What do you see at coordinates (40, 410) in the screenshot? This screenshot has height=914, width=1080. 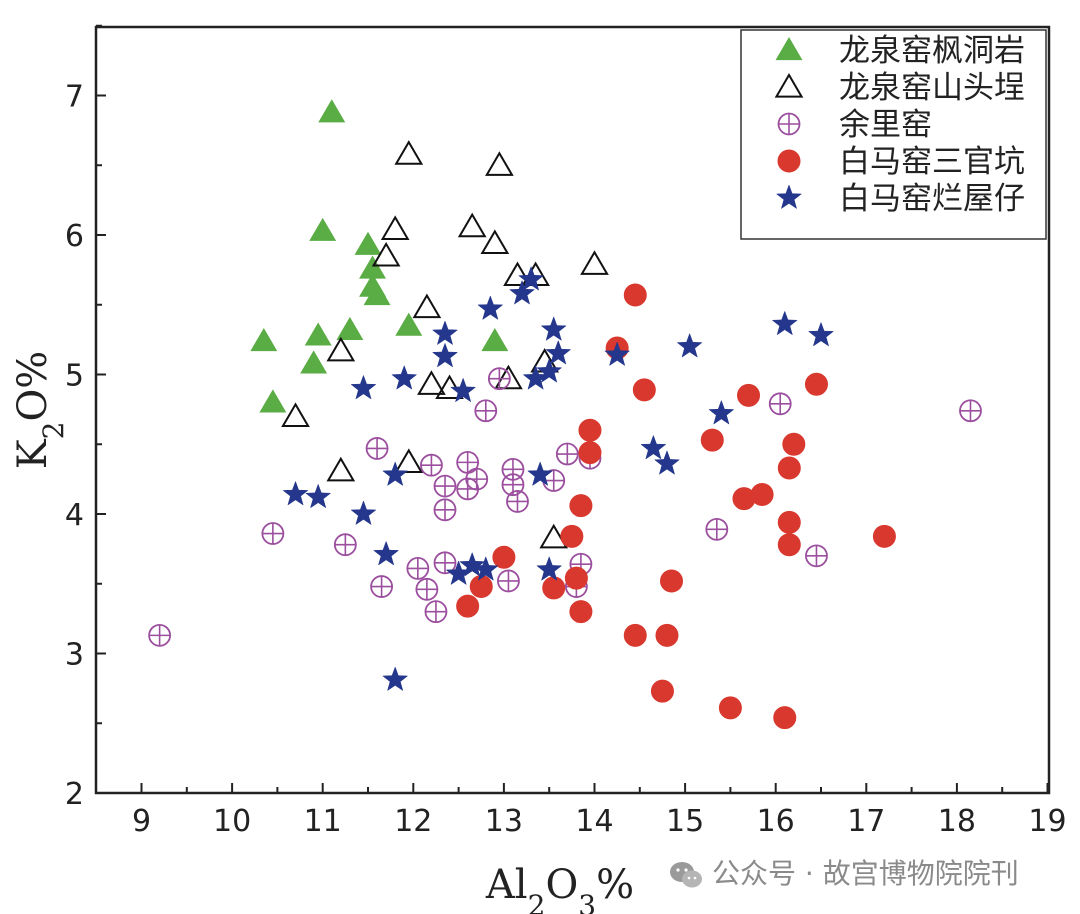 I see `y-axis-label: K2O%` at bounding box center [40, 410].